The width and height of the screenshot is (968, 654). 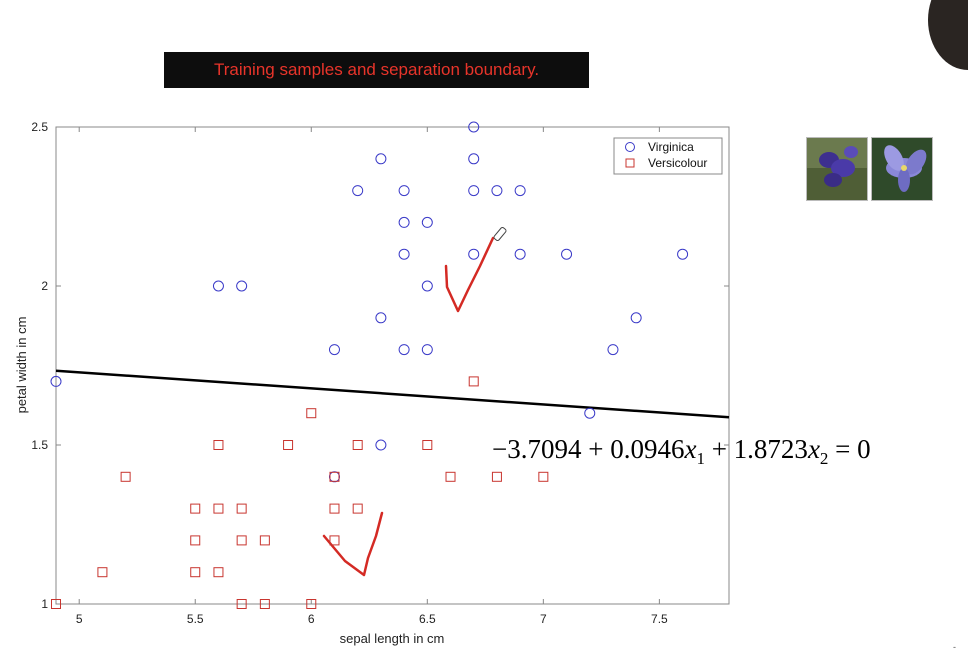 I want to click on handwritten-checkmark-upper, so click(x=469, y=274).